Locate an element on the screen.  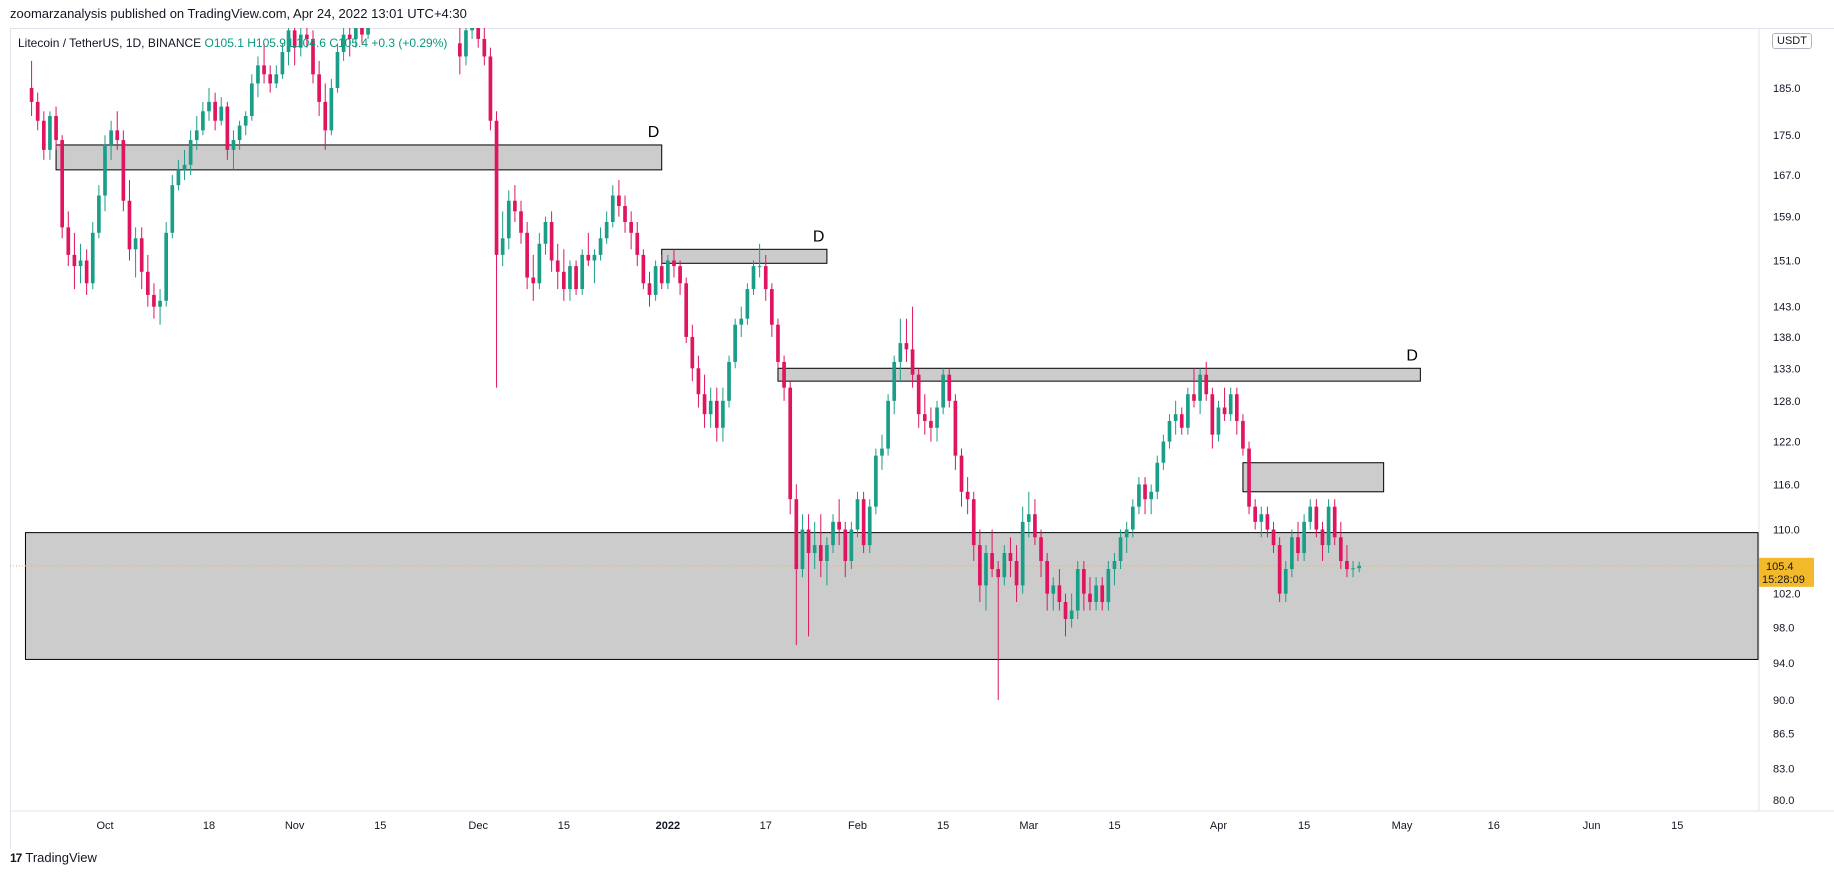
symbol-name: Litecoin / TetherUS, 1D, BINANCE is located at coordinates (110, 43).